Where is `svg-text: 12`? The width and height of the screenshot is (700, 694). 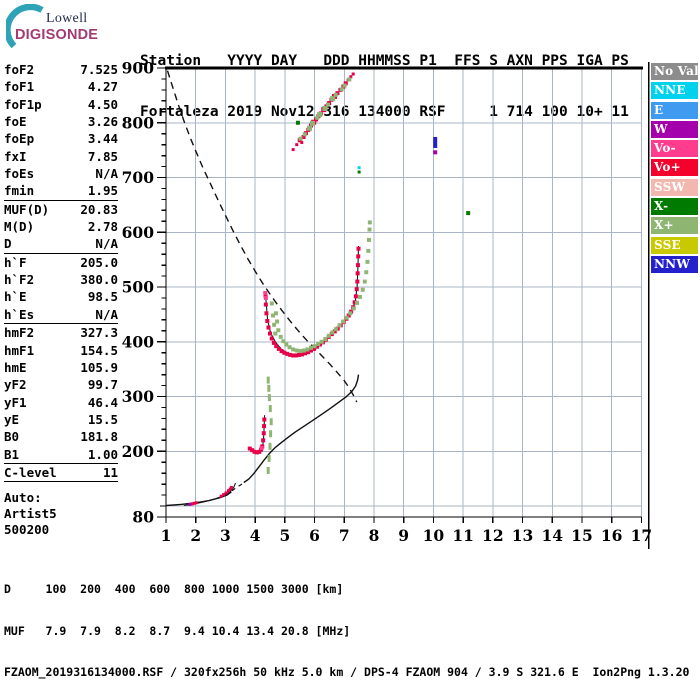 svg-text: 12 is located at coordinates (493, 535).